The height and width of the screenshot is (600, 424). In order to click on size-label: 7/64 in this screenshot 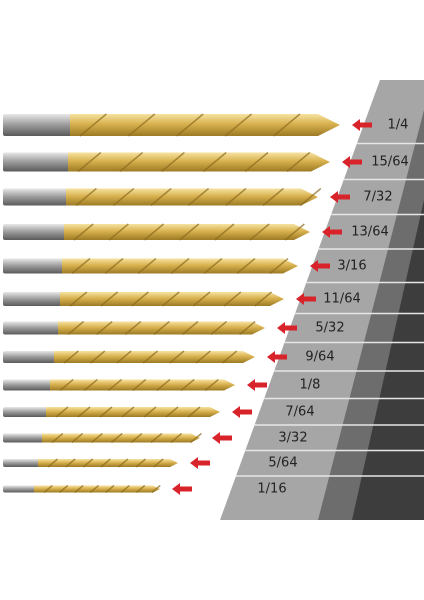, I will do `click(299, 412)`.